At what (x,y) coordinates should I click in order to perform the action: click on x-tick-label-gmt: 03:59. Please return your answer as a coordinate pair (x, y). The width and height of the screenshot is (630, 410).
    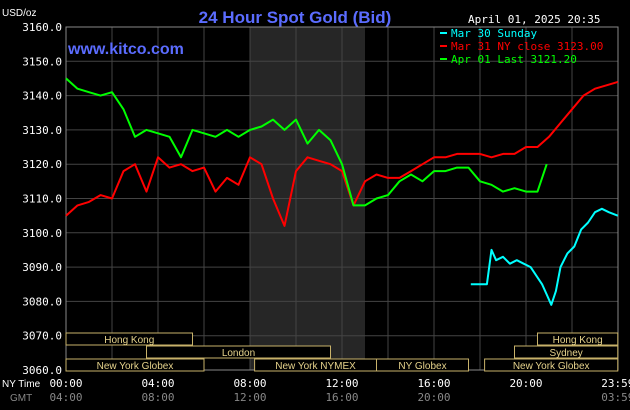
    Looking at the image, I should click on (615, 397).